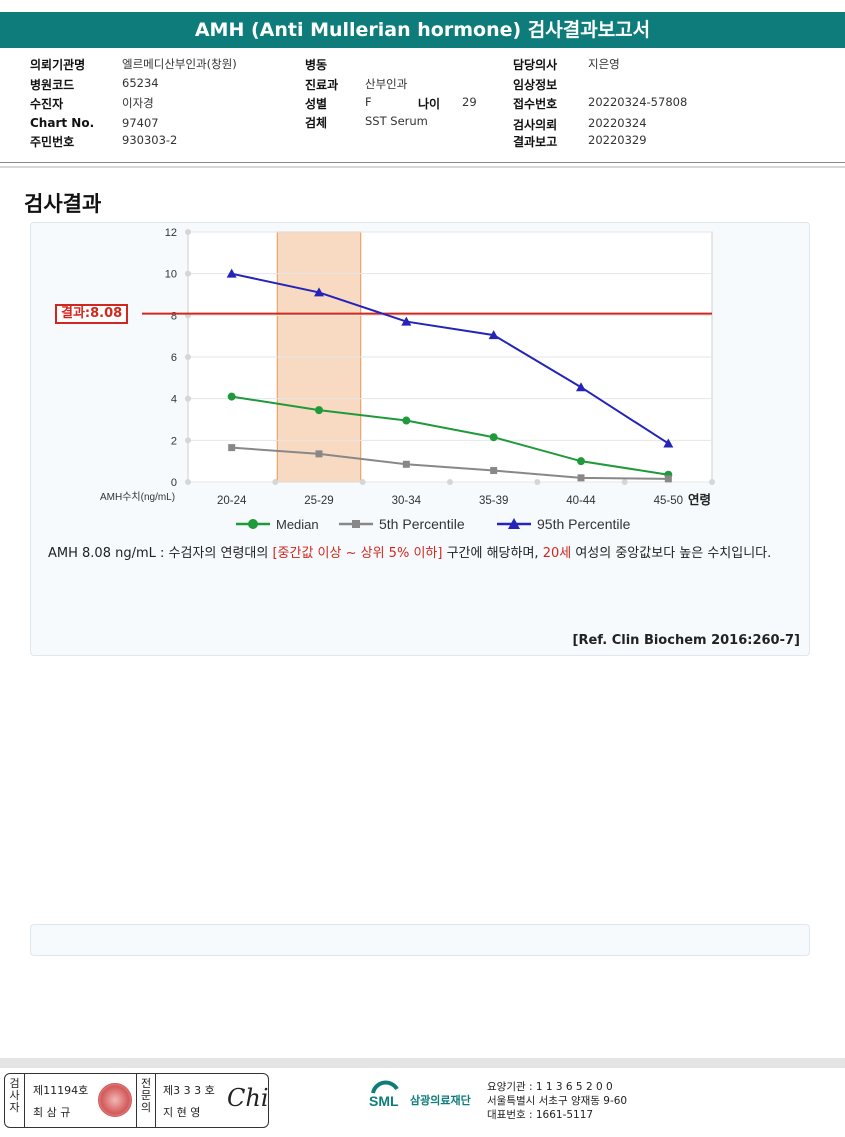 The image size is (845, 1137). I want to click on chart-no-label: Chart No., so click(62, 123).